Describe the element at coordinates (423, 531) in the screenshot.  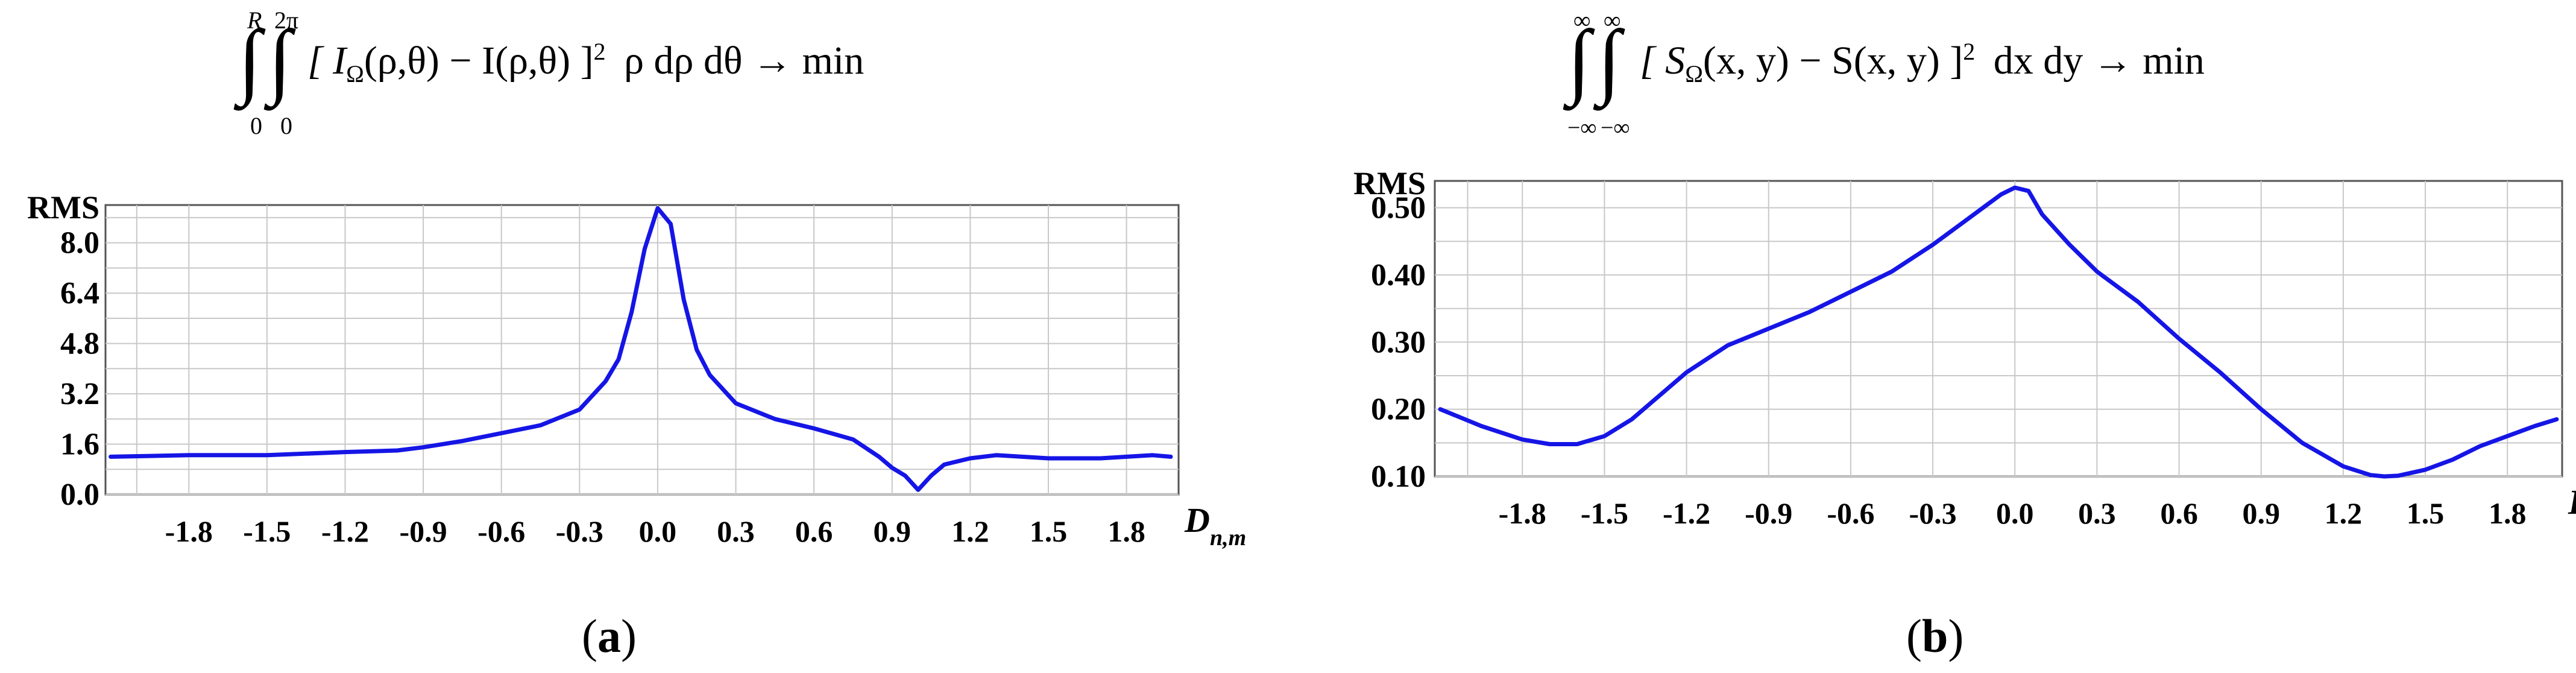
I see `x-tick-label-a: -0.9` at that location.